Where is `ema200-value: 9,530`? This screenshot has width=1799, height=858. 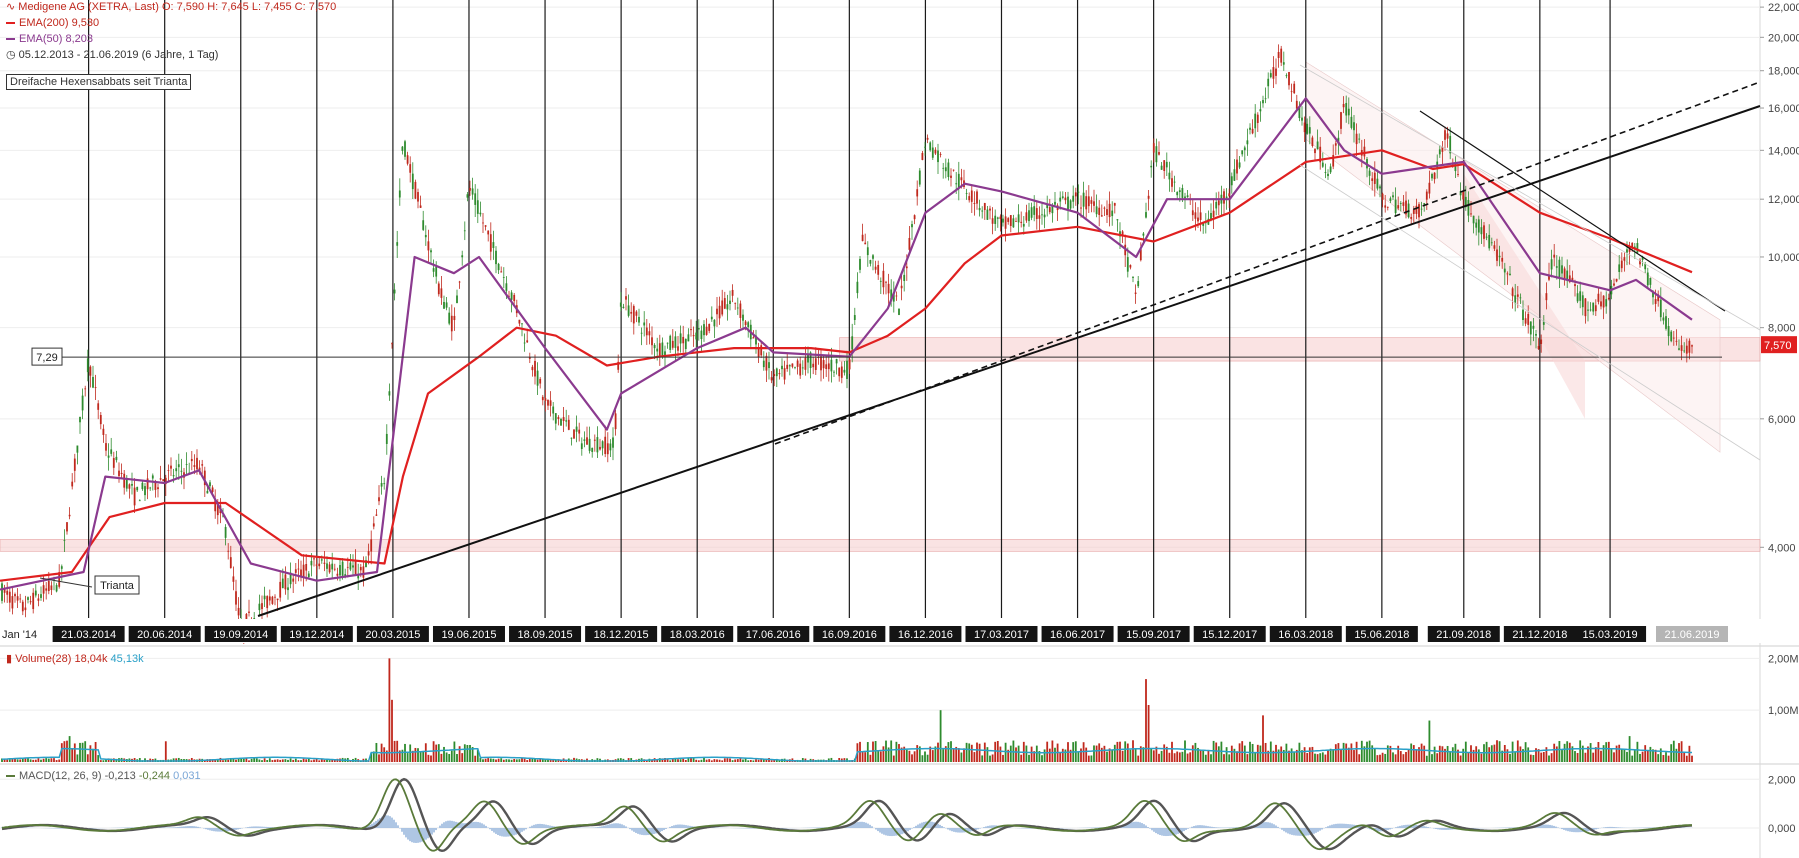
ema200-value: 9,530 is located at coordinates (85, 23).